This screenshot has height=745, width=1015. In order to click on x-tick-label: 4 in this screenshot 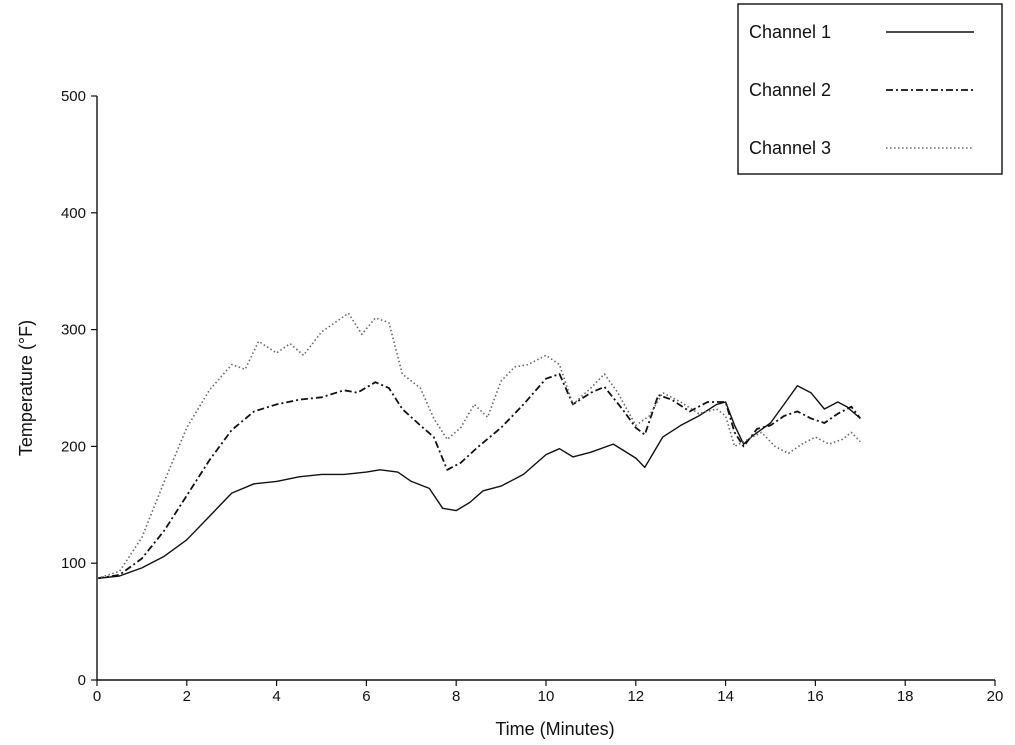, I will do `click(276, 696)`.